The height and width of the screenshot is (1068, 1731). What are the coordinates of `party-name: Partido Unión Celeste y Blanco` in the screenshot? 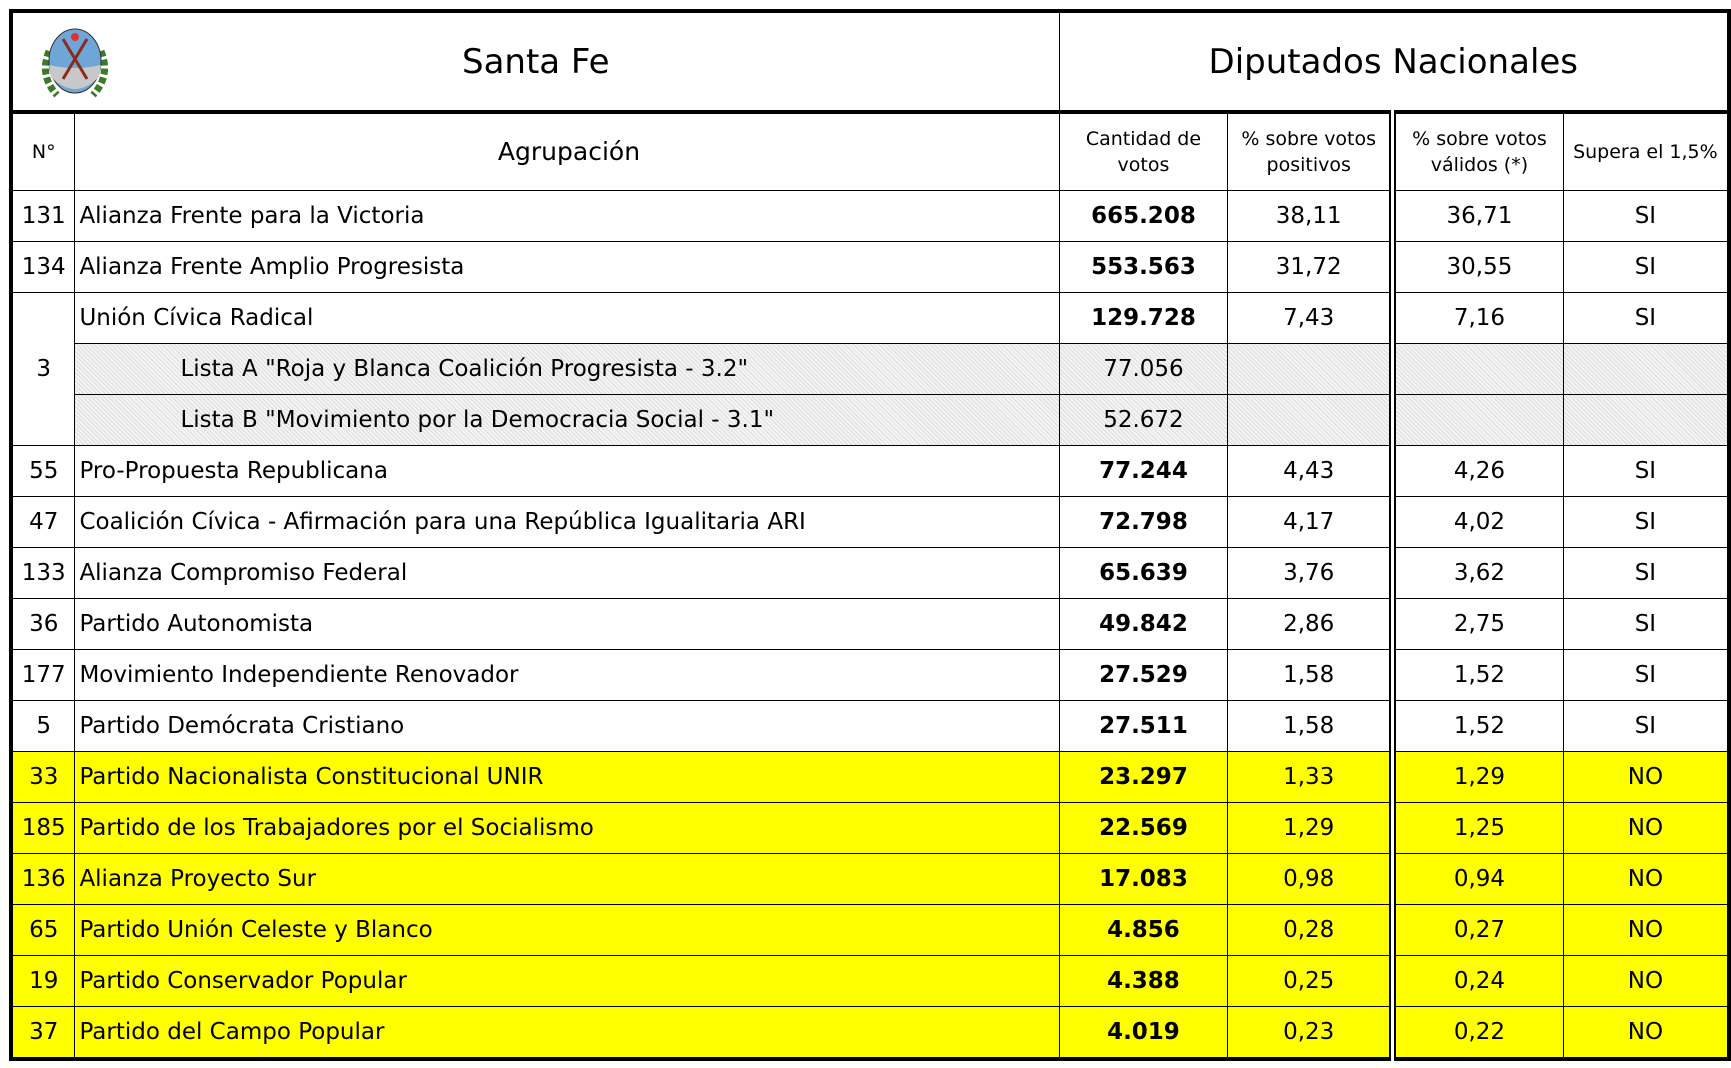 It's located at (567, 930).